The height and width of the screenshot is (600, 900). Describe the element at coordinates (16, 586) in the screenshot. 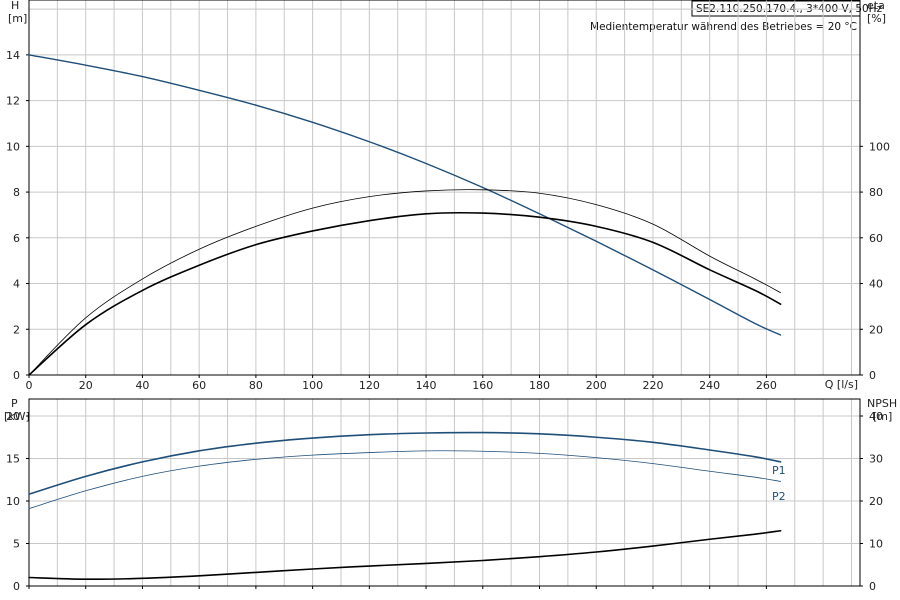

I see `bottom-left-tick-label: 0` at that location.